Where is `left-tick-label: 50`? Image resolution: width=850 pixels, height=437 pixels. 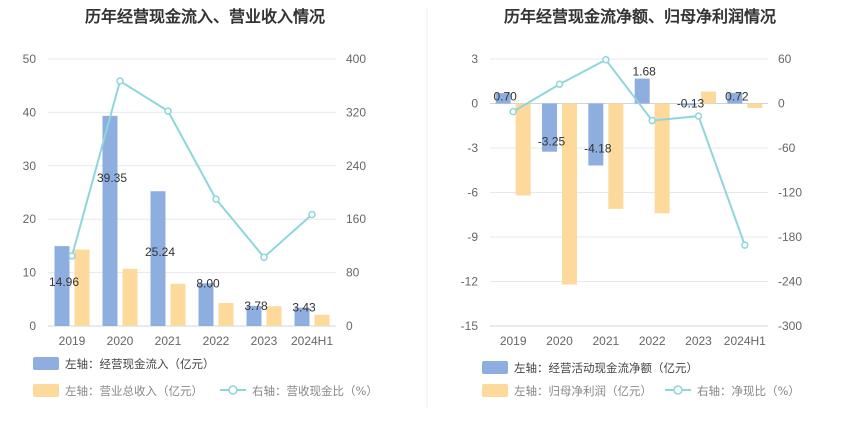
left-tick-label: 50 is located at coordinates (30, 59).